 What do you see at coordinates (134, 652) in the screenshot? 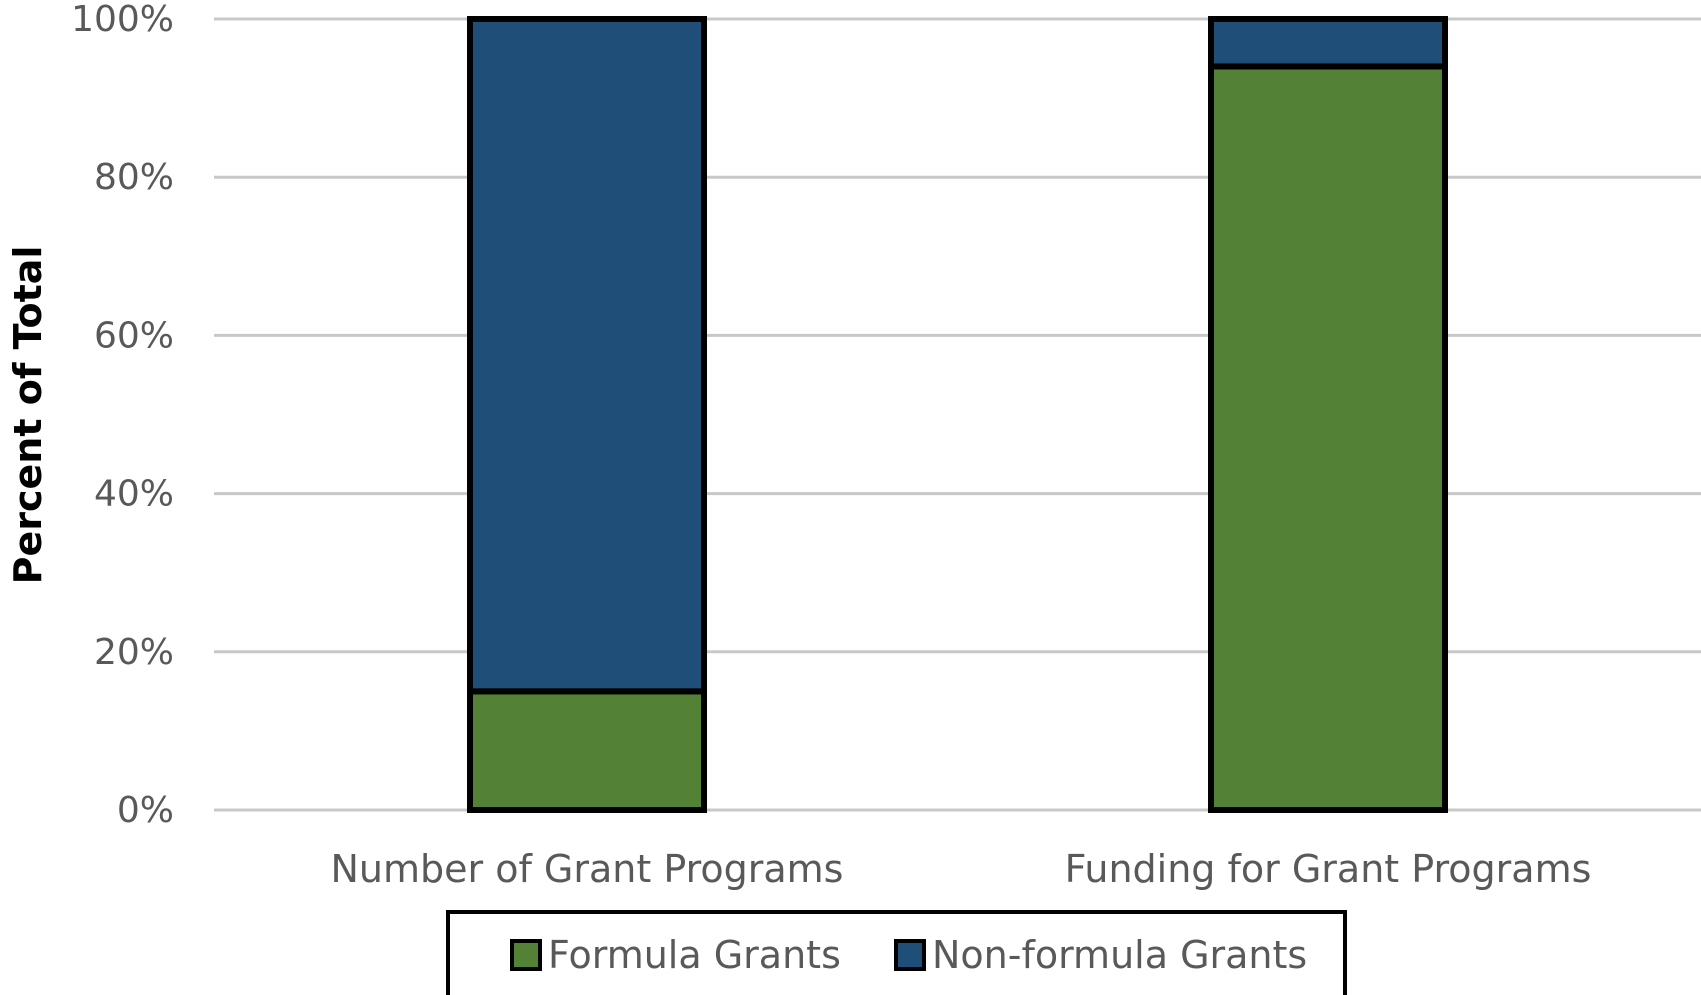
I see `y-tick-label: 20%` at bounding box center [134, 652].